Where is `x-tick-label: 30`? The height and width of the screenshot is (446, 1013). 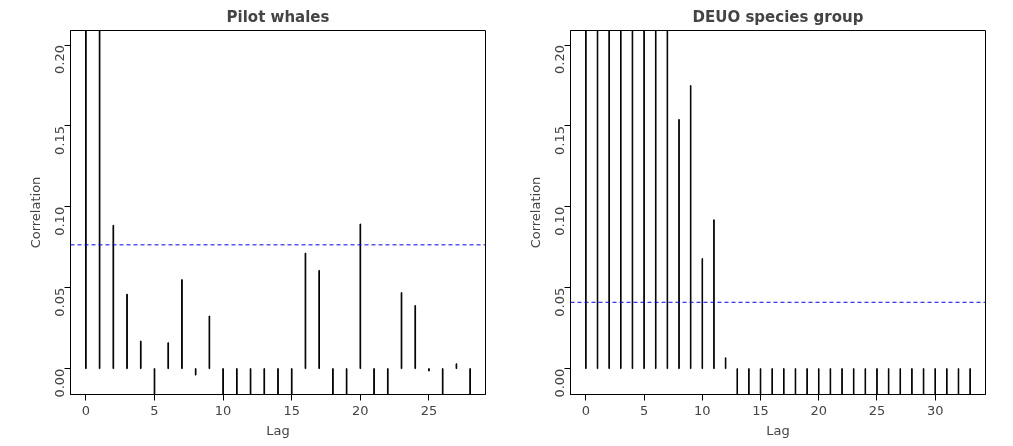
x-tick-label: 30 is located at coordinates (935, 410).